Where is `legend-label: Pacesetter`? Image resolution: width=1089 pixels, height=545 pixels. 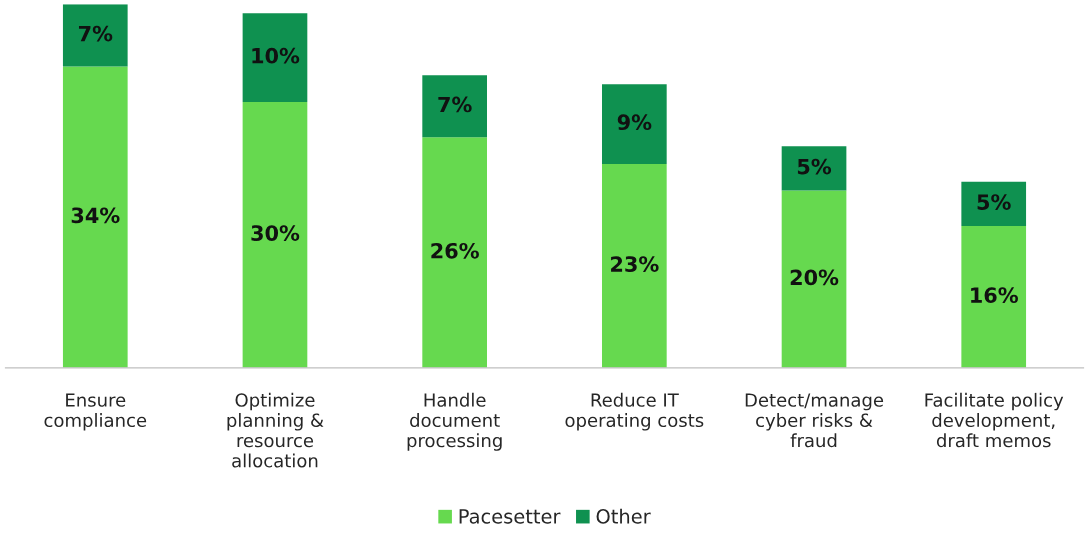
legend-label: Pacesetter is located at coordinates (510, 516).